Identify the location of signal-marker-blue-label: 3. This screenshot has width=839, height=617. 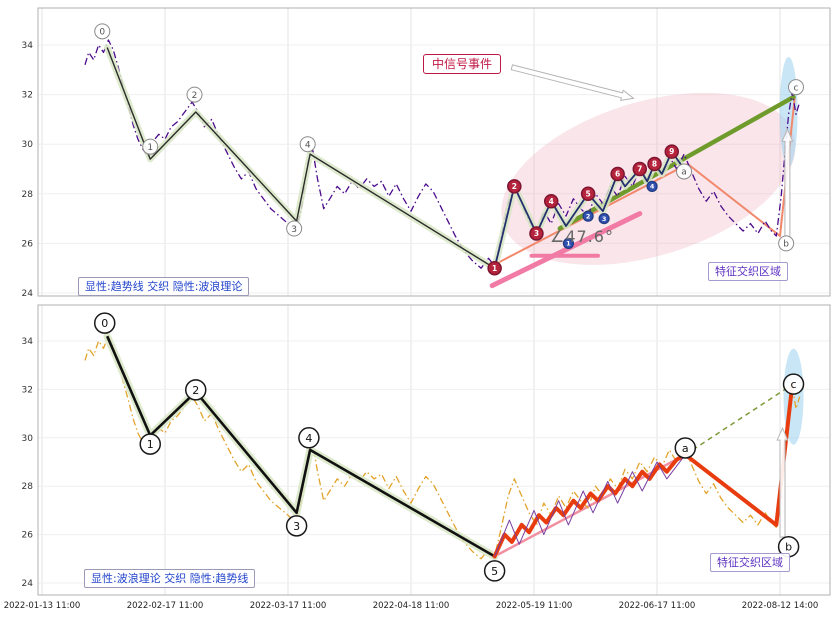
(604, 219).